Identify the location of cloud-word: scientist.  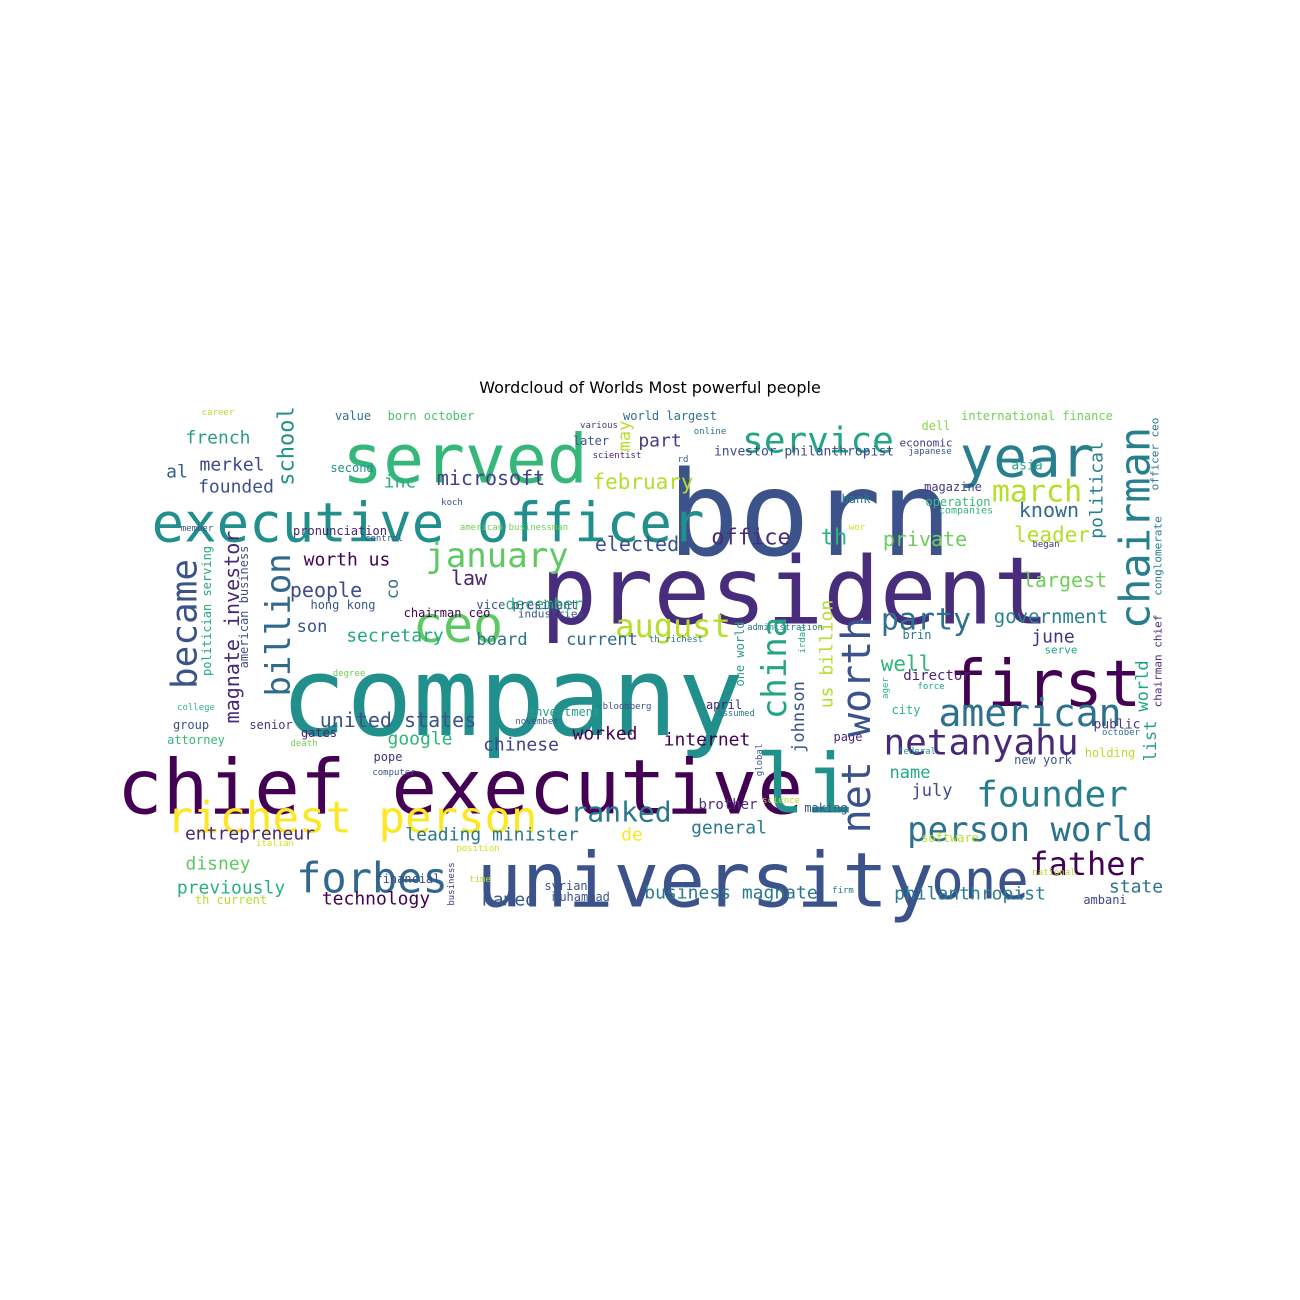
(617, 456).